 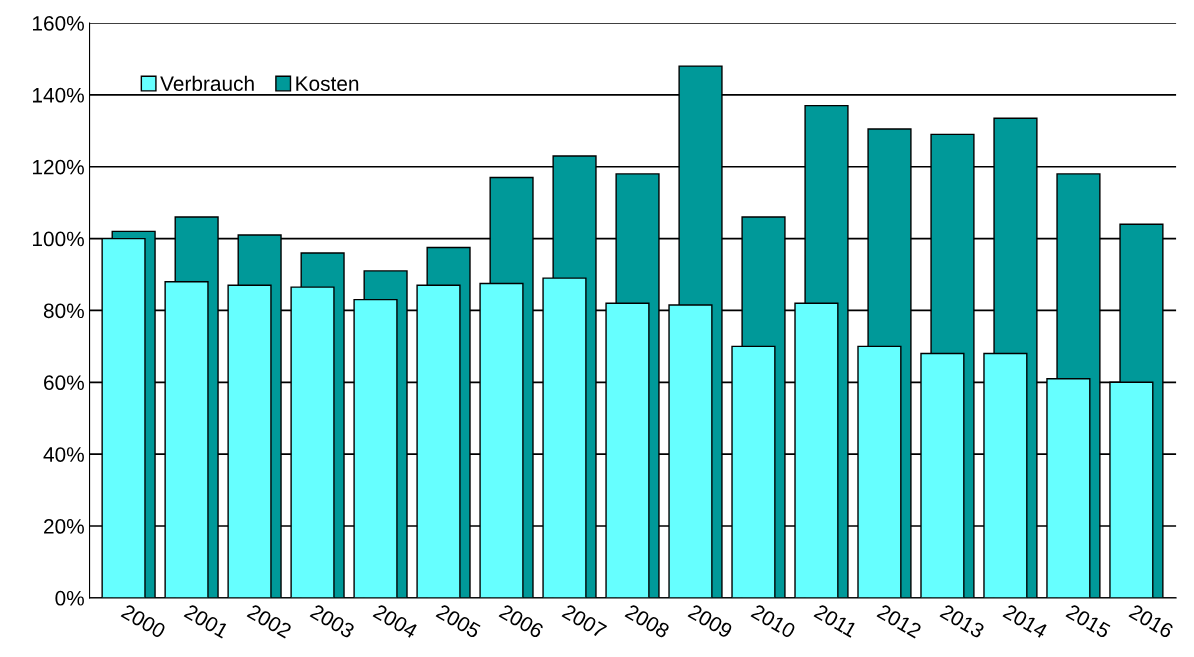 What do you see at coordinates (1025, 621) in the screenshot?
I see `x-tick-label: 2014` at bounding box center [1025, 621].